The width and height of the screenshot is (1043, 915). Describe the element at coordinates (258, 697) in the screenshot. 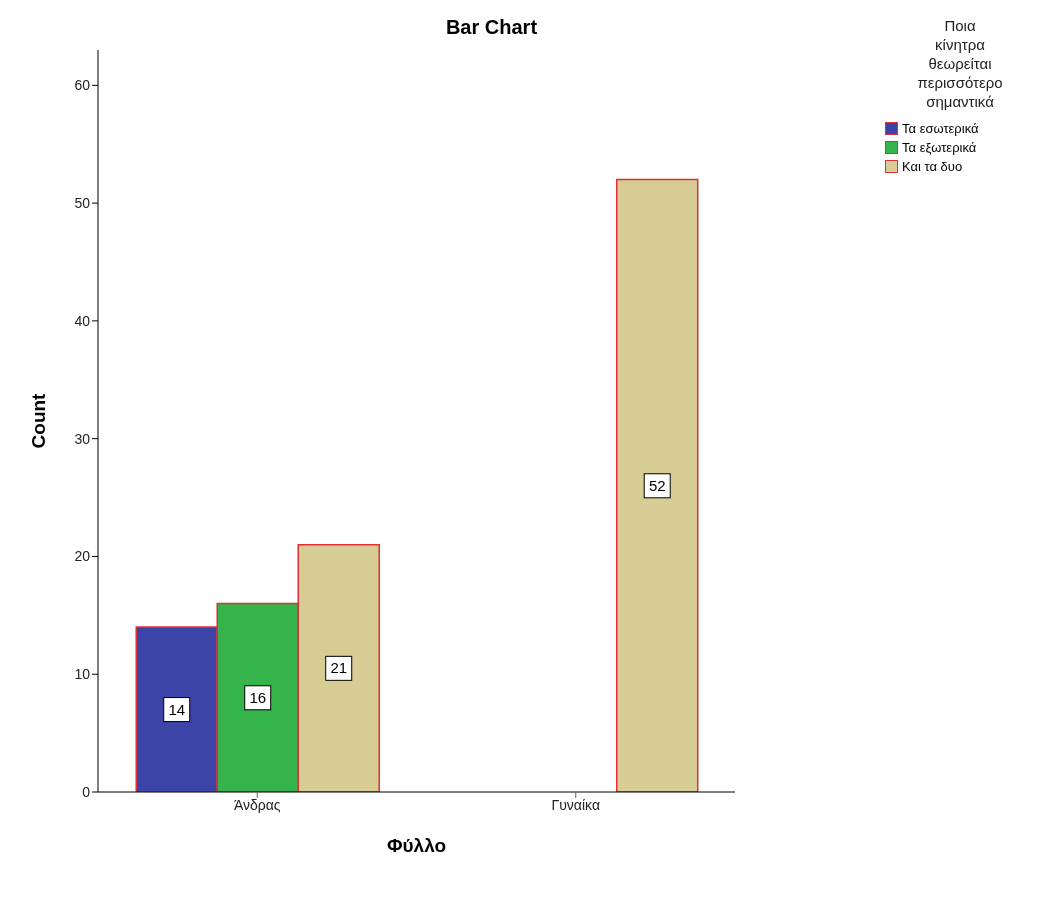

I see `data-label: 16` at that location.